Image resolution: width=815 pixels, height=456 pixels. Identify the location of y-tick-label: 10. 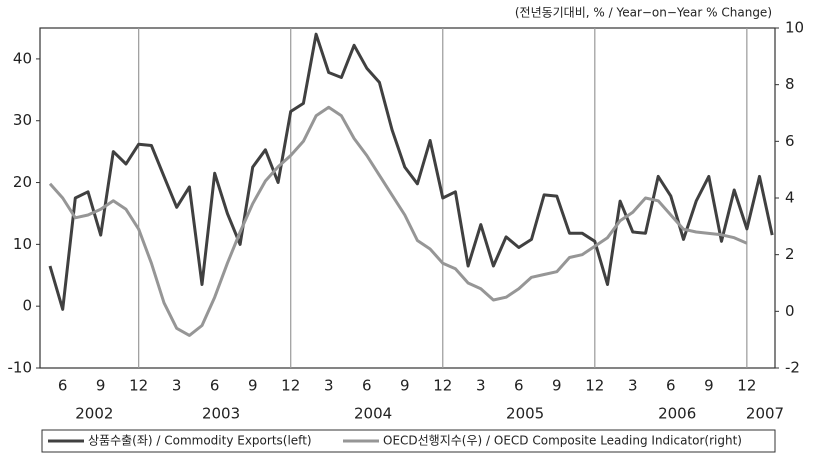
(22, 244).